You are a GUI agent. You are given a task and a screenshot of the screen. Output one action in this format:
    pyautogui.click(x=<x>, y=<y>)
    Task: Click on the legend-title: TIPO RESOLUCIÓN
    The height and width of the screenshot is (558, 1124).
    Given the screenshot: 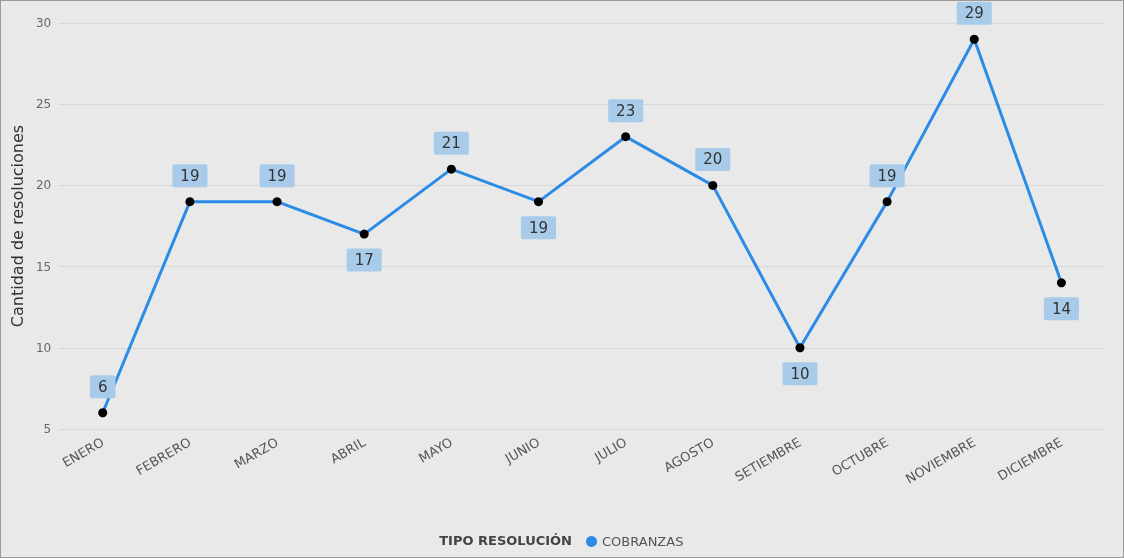 What is the action you would take?
    pyautogui.click(x=506, y=540)
    